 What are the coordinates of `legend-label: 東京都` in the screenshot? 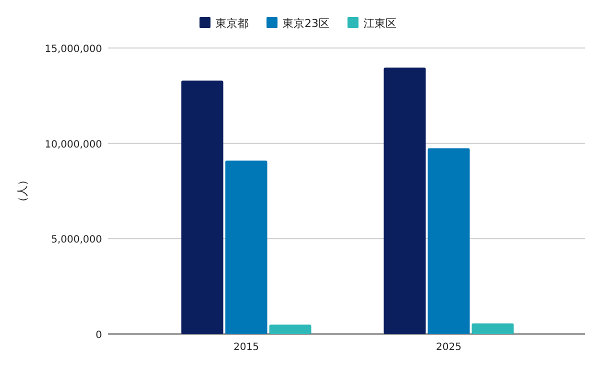 It's located at (232, 23).